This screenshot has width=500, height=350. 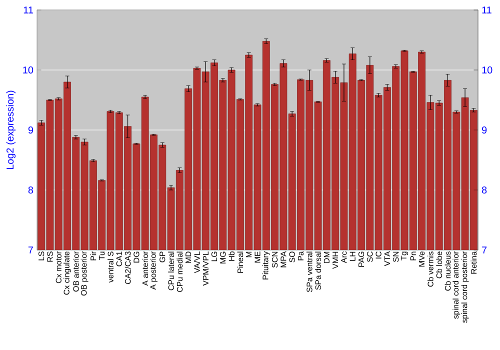 What do you see at coordinates (487, 10) in the screenshot?
I see `y2-tick-label: 11` at bounding box center [487, 10].